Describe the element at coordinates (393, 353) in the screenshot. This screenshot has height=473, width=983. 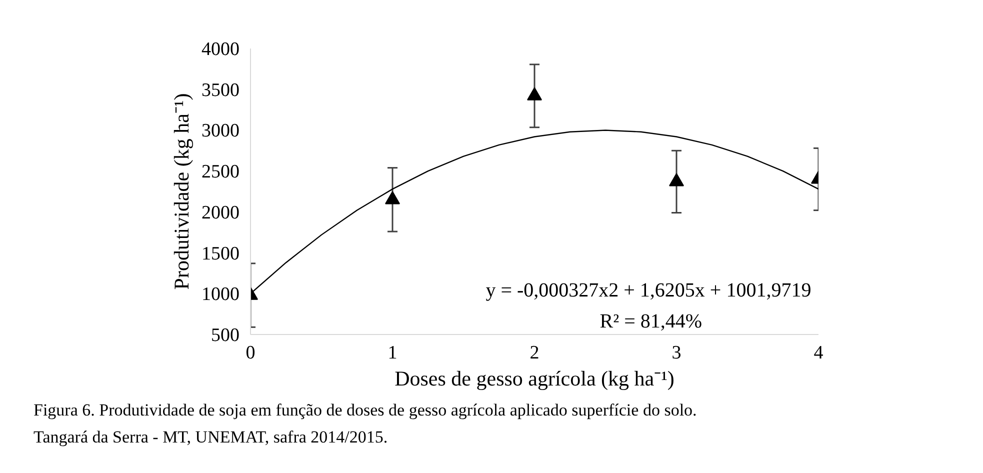
I see `x-tick-label: 1` at that location.